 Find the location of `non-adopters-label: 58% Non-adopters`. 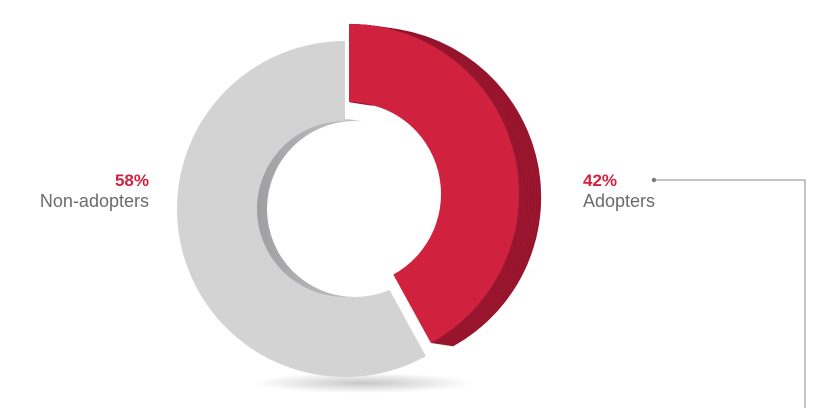

non-adopters-label: 58% Non-adopters is located at coordinates (94, 191).